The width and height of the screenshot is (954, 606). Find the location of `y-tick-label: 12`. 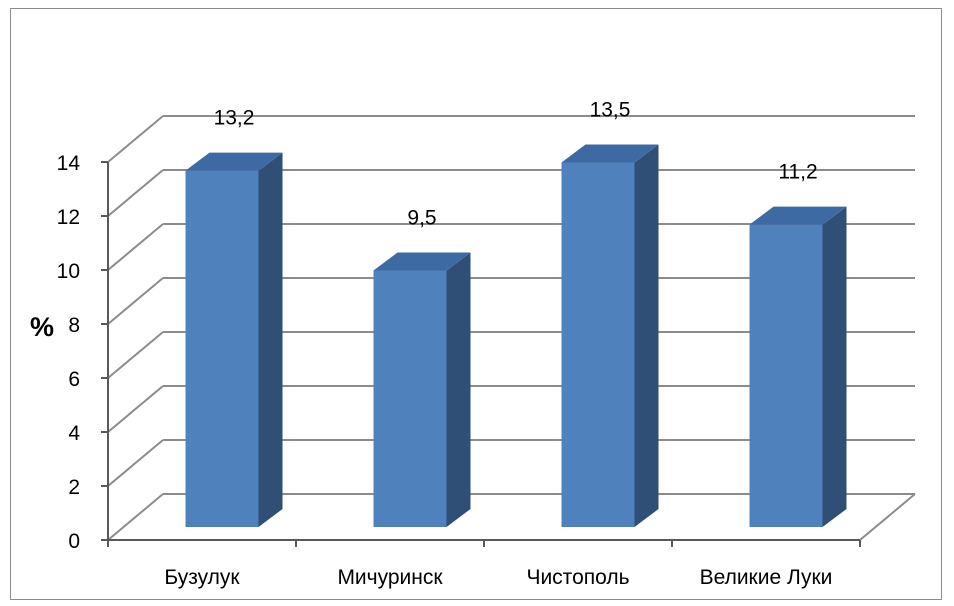

y-tick-label: 12 is located at coordinates (68, 217).